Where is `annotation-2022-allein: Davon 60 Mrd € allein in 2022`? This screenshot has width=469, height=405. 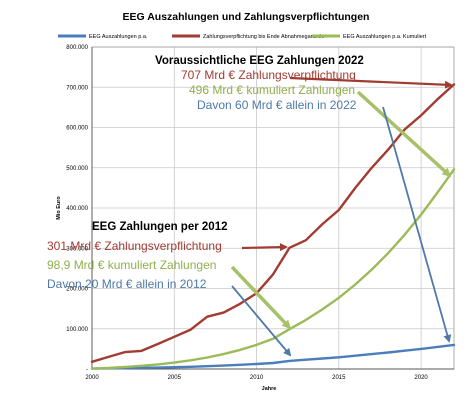
annotation-2022-allein: Davon 60 Mrd € allein in 2022 is located at coordinates (277, 105).